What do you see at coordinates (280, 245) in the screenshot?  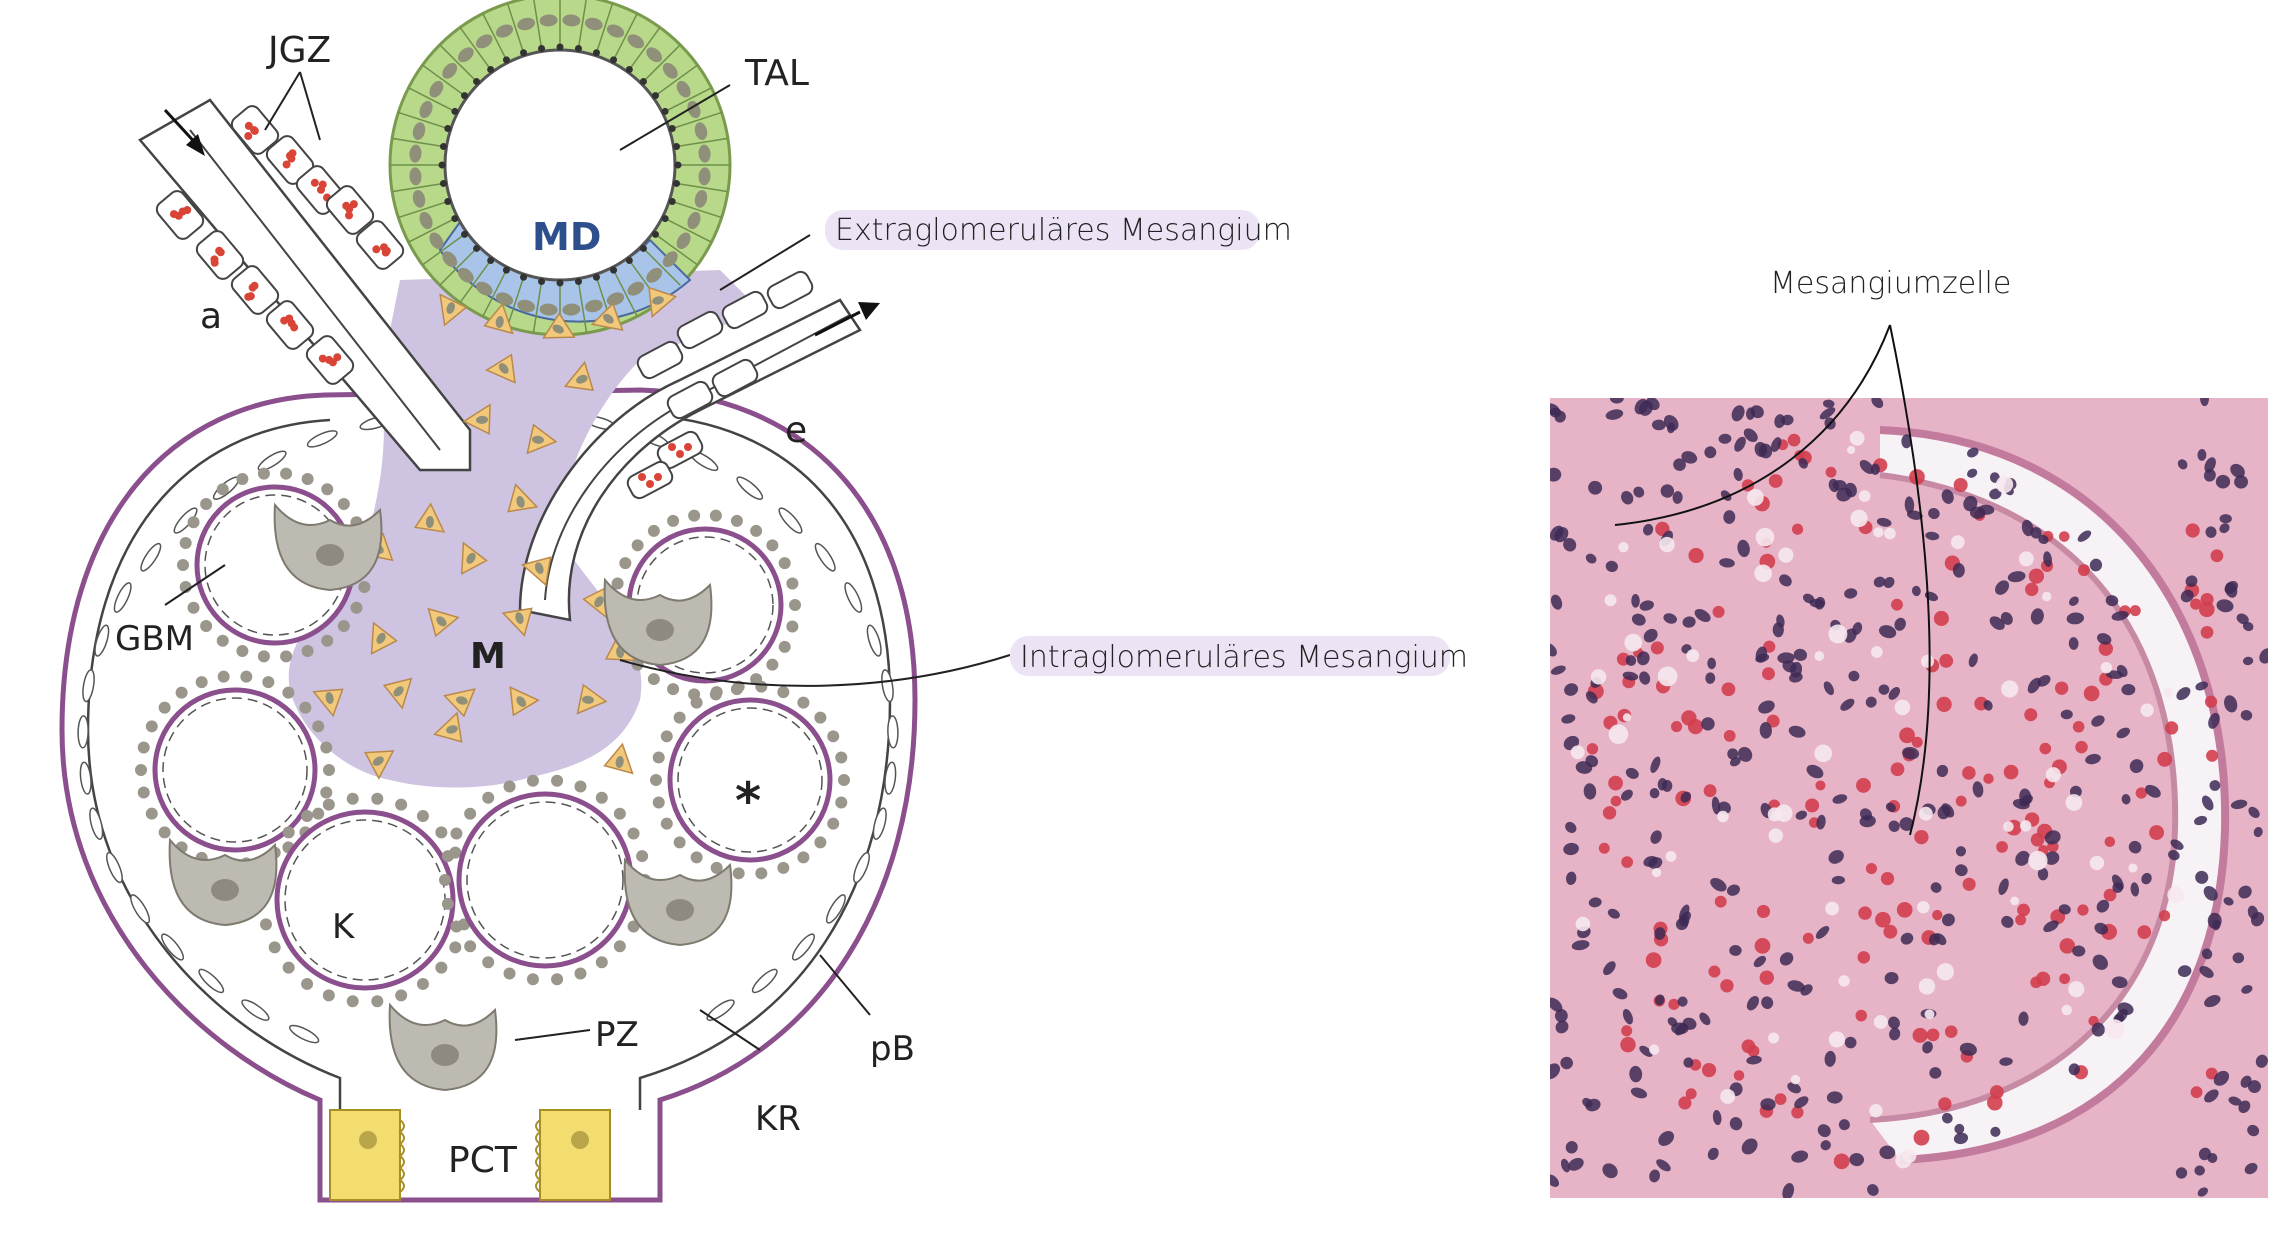 I see `juxtaglomerular-cells` at bounding box center [280, 245].